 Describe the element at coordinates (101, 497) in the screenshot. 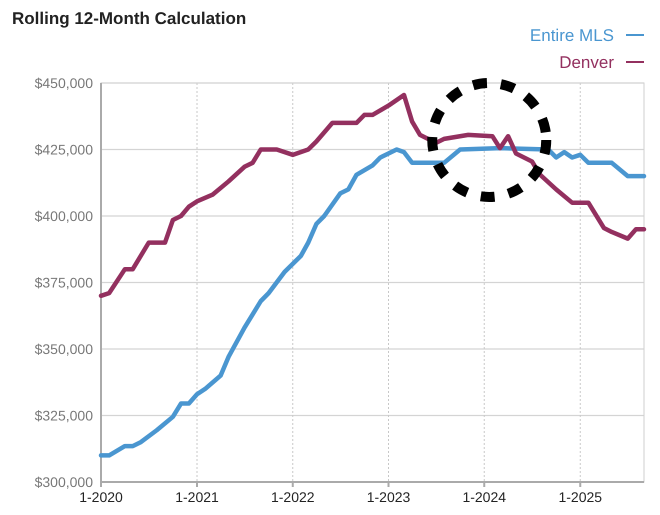

I see `x-tick-label: 1-2020` at that location.